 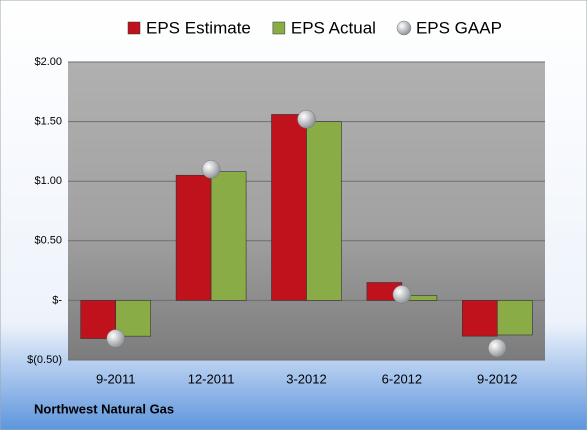 What do you see at coordinates (333, 27) in the screenshot?
I see `legend-label: EPS Actual` at bounding box center [333, 27].